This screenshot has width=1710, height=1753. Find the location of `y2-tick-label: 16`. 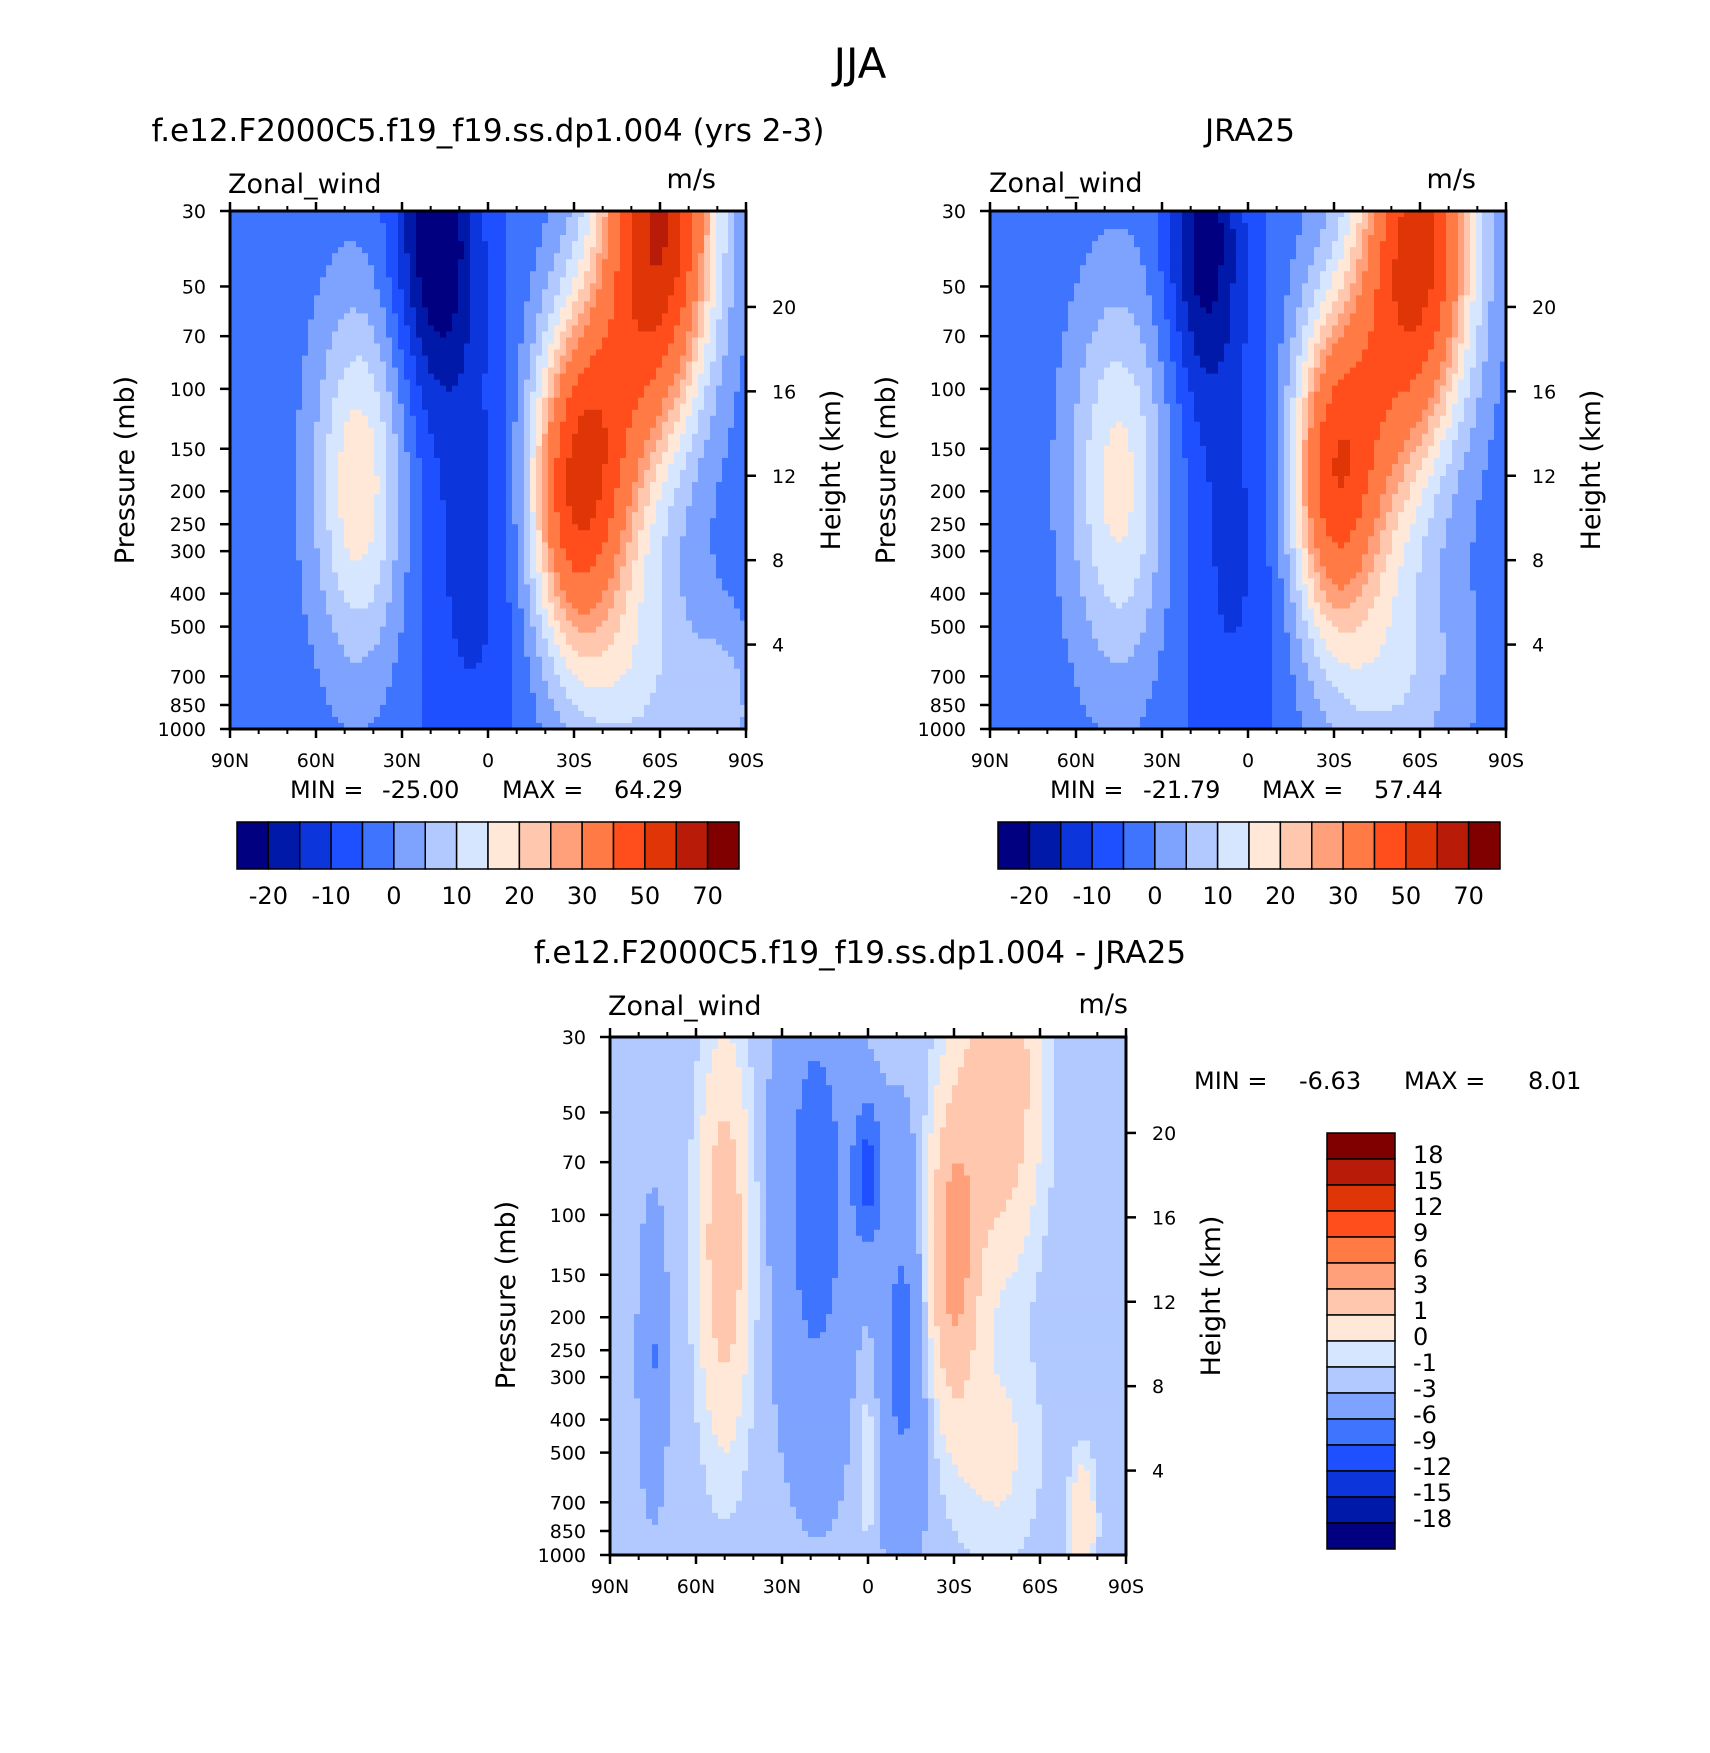

y2-tick-label: 16 is located at coordinates (1544, 392).